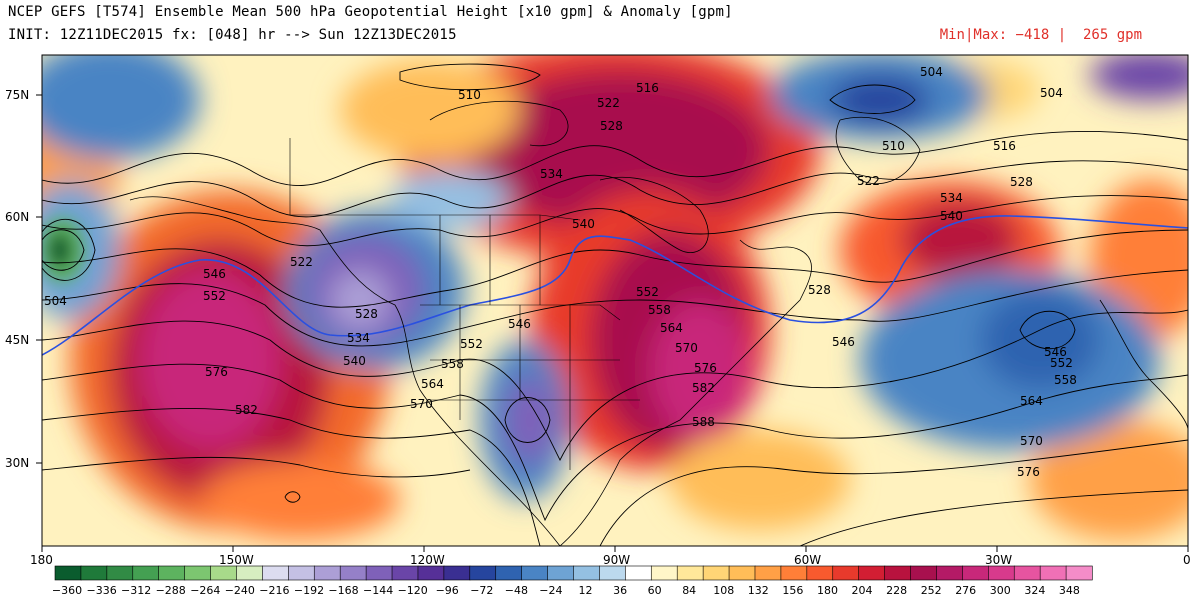 The image size is (1200, 600). I want to click on color-bar-tick-label: 36, so click(620, 590).